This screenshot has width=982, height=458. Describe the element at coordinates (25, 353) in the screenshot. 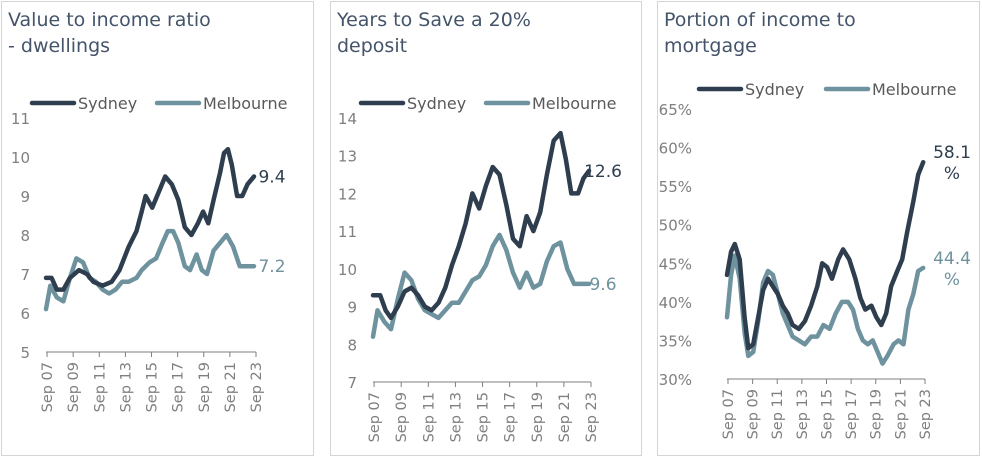

I see `y-tick-label: 5` at that location.